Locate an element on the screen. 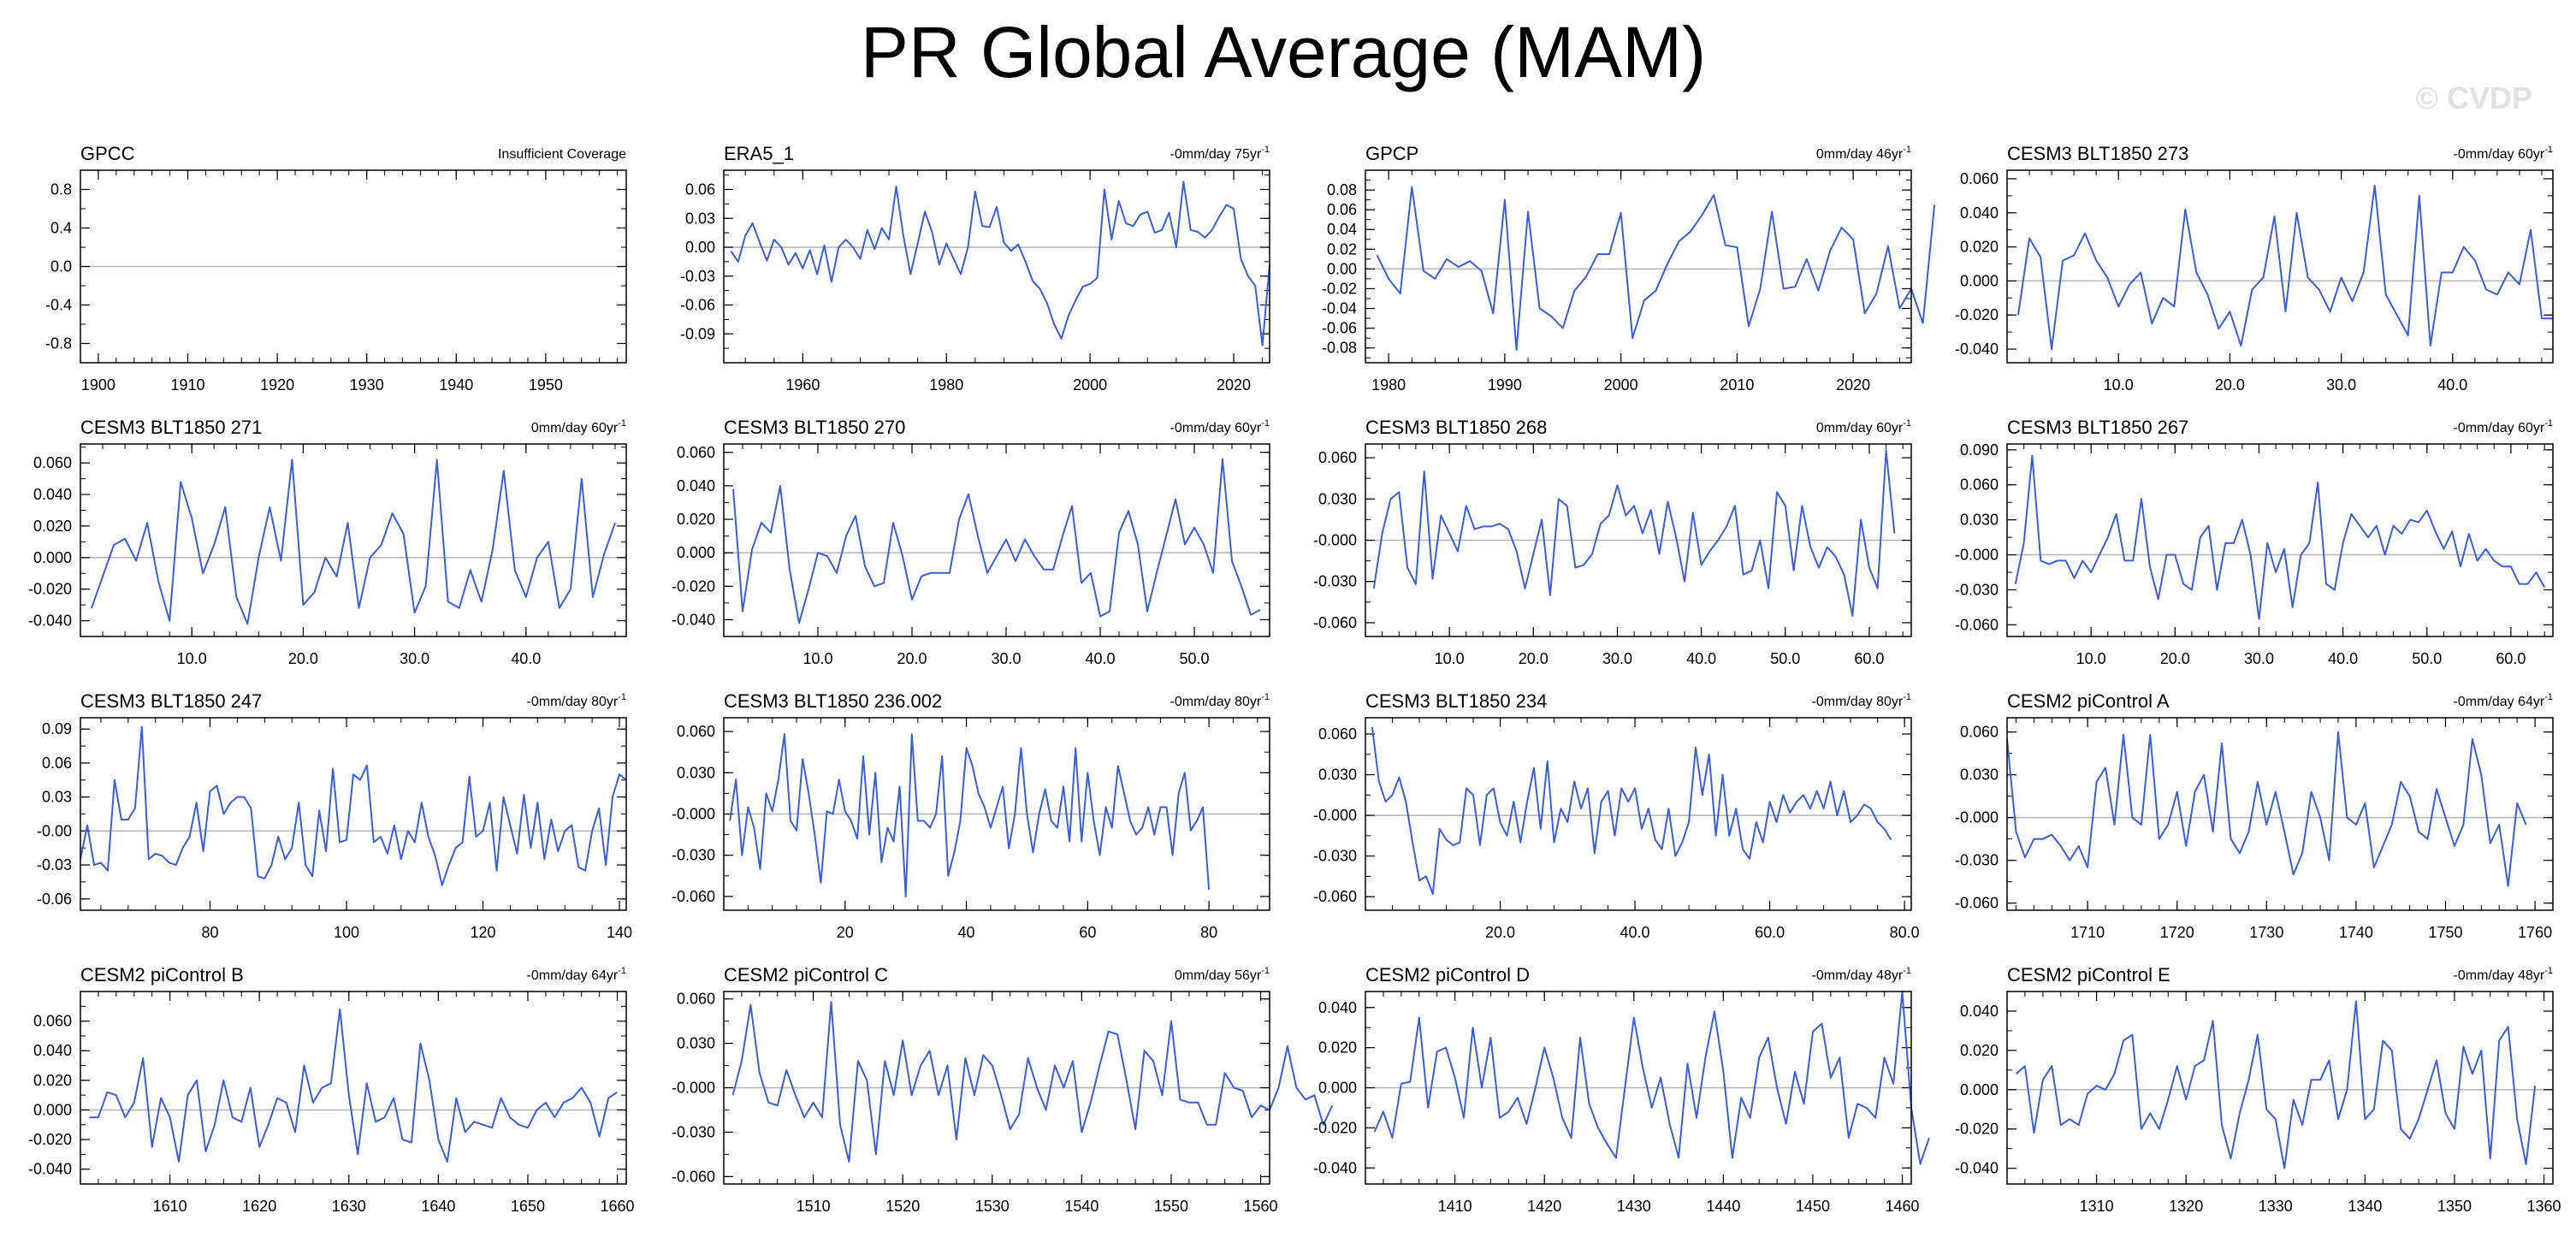 This screenshot has width=2576, height=1249. x-tick-label: 1730 is located at coordinates (2266, 932).